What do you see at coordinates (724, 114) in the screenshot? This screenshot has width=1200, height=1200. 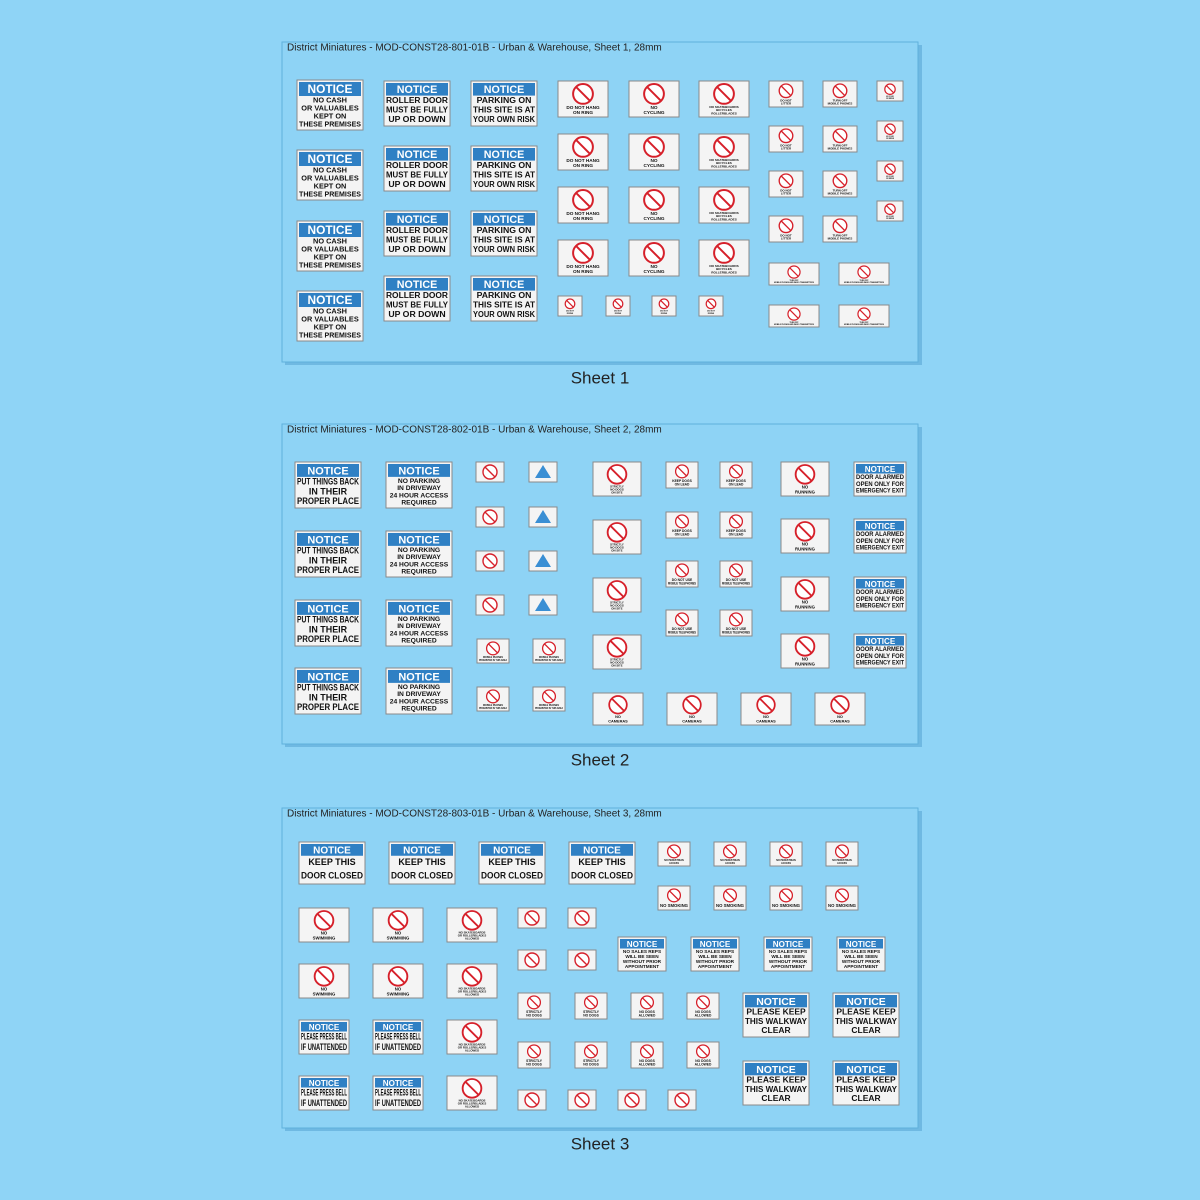 I see `sign-text: ROLLERBLADES` at bounding box center [724, 114].